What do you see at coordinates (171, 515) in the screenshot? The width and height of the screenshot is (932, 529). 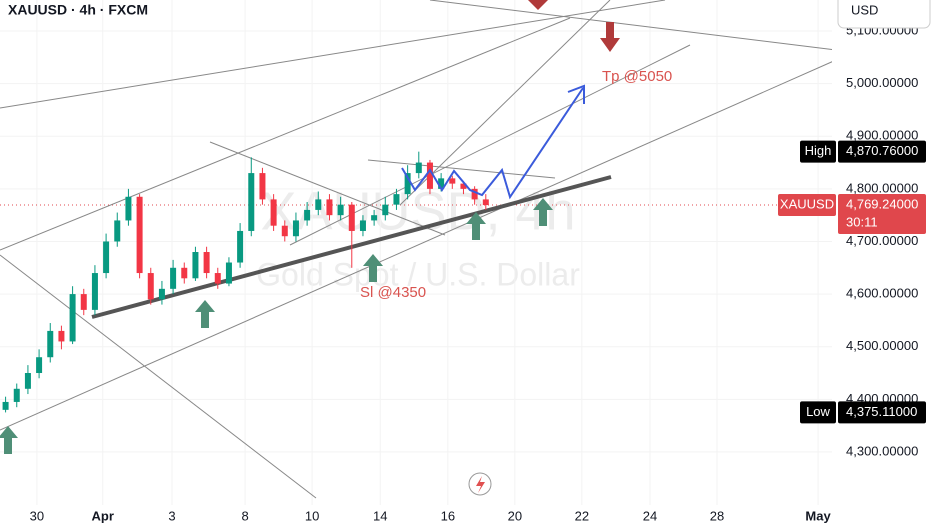 I see `x-tick-label: 3` at bounding box center [171, 515].